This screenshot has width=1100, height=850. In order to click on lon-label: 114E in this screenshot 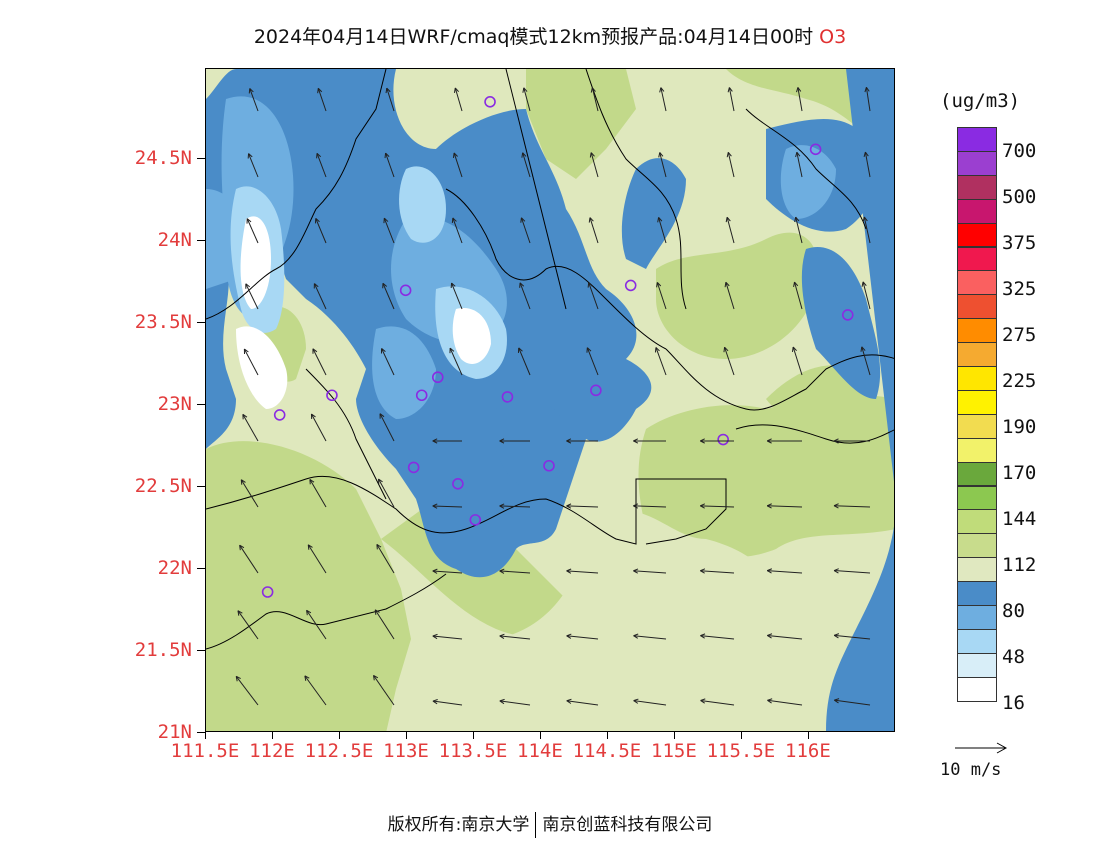, I will do `click(540, 751)`.